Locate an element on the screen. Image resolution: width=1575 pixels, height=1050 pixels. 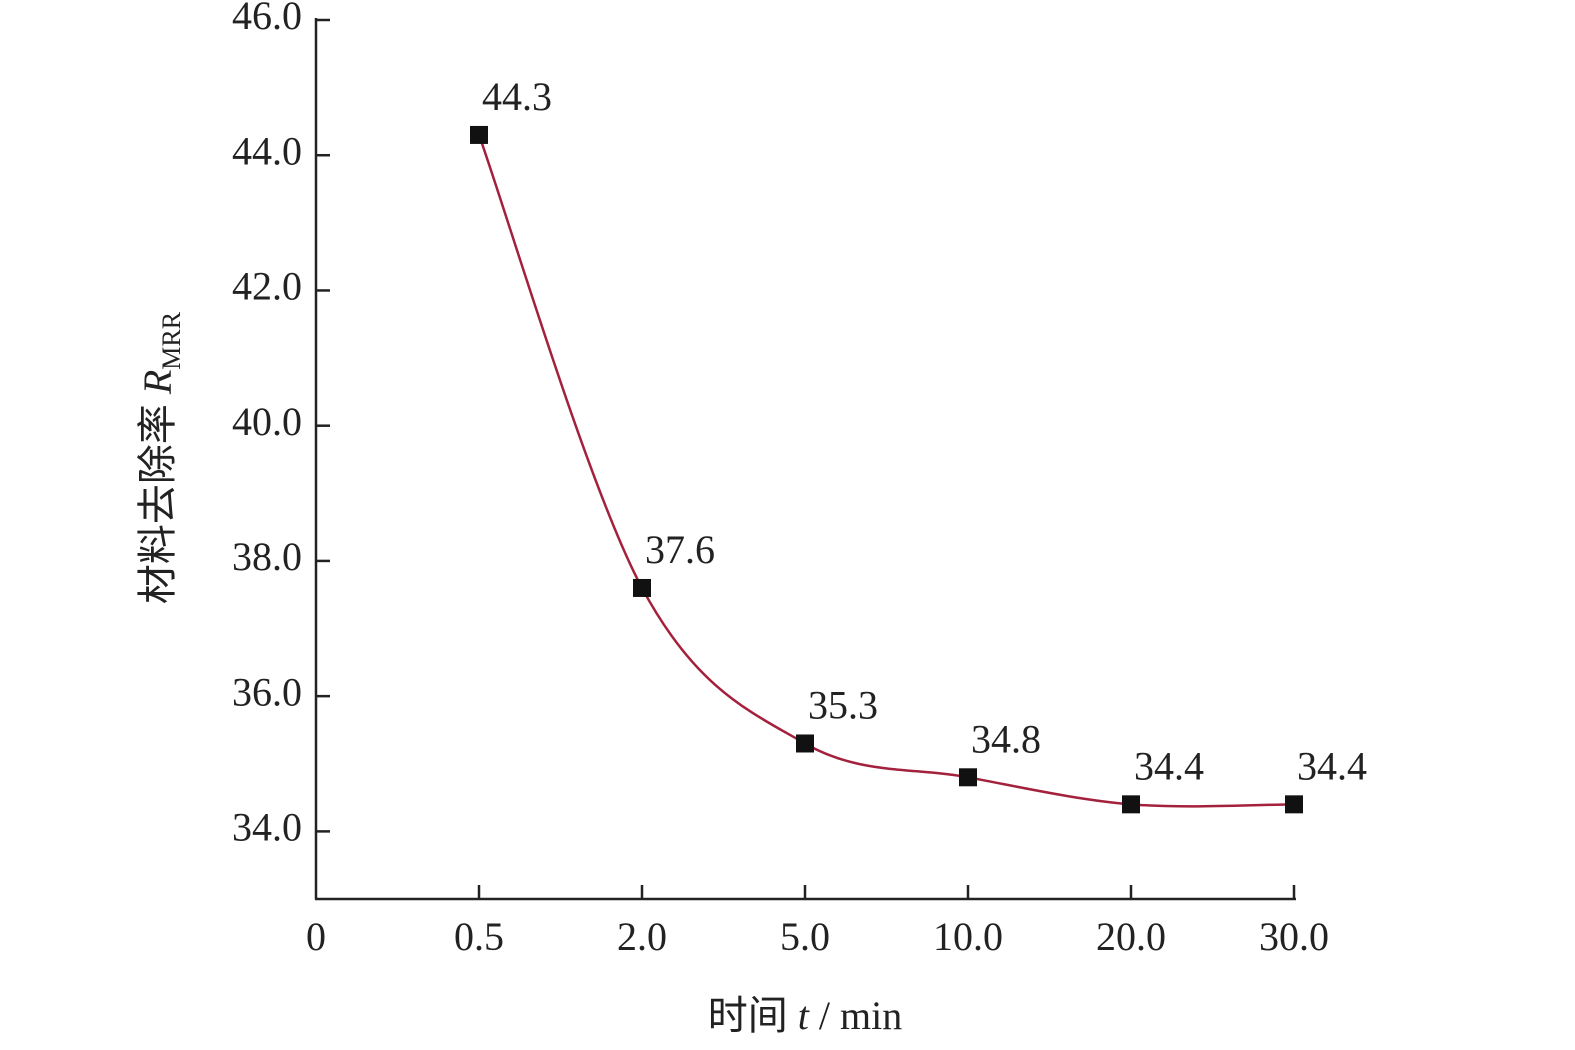
y-tick-label: 40.0 is located at coordinates (267, 421).